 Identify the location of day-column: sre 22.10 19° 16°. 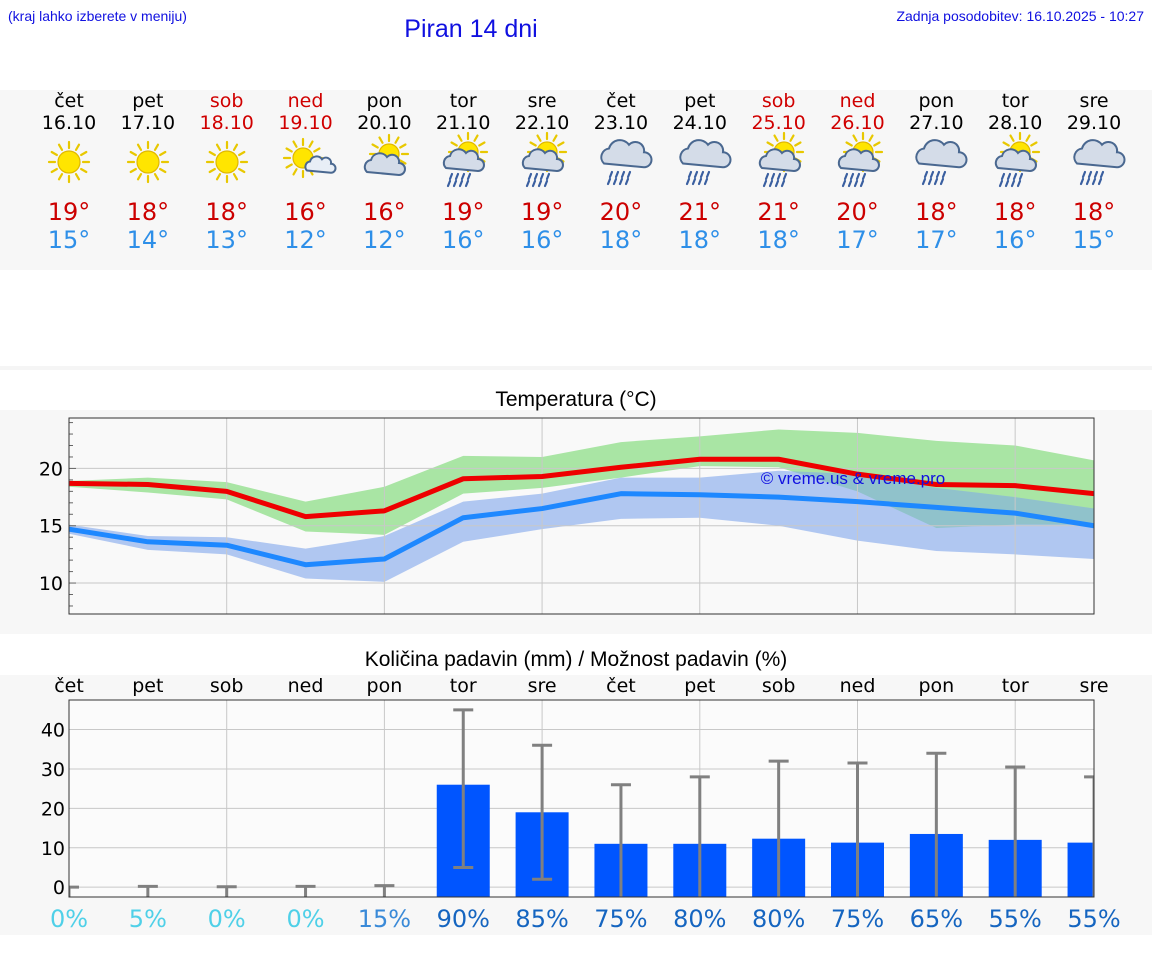
(542, 180).